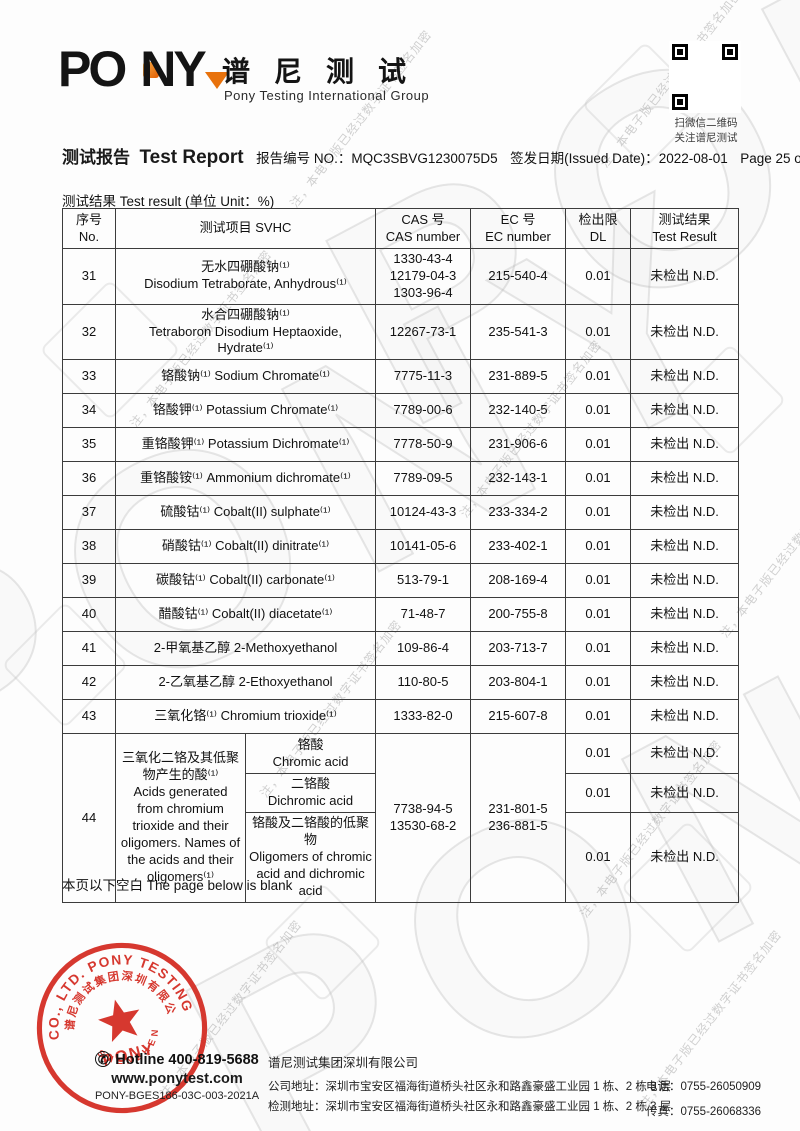 The width and height of the screenshot is (800, 1131). I want to click on svg-text:CO., LTD. PONY TESTING GROU: CO., LTD. PONY TESTING GROUP, so click(107, 987).